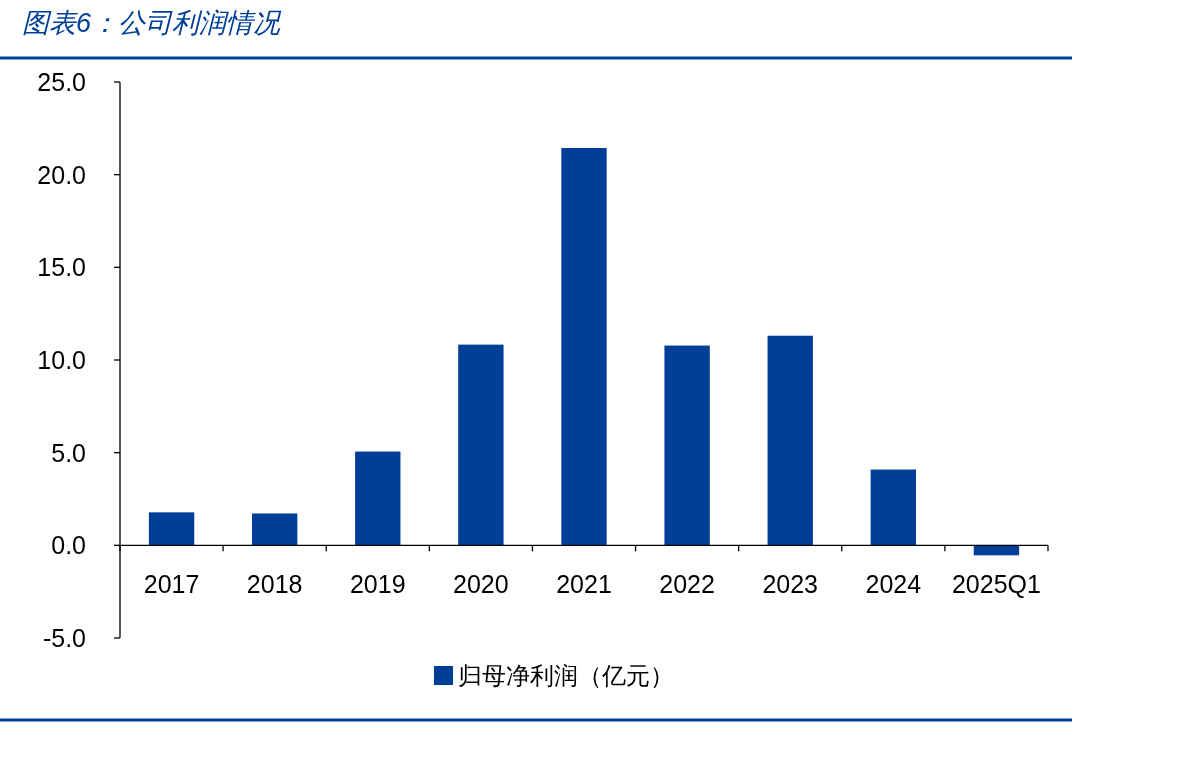 This screenshot has width=1192, height=777. What do you see at coordinates (171, 584) in the screenshot?
I see `x-tick-label: 2017` at bounding box center [171, 584].